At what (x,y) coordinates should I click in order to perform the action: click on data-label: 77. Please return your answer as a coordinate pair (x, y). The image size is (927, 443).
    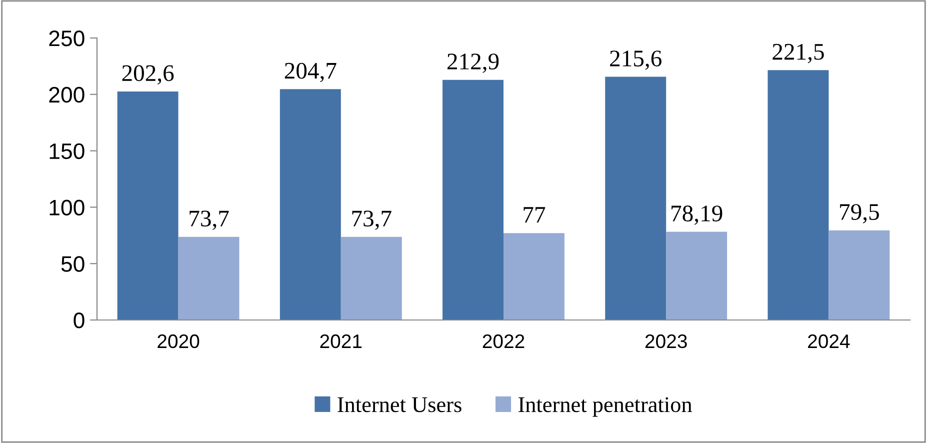
    Looking at the image, I should click on (535, 215).